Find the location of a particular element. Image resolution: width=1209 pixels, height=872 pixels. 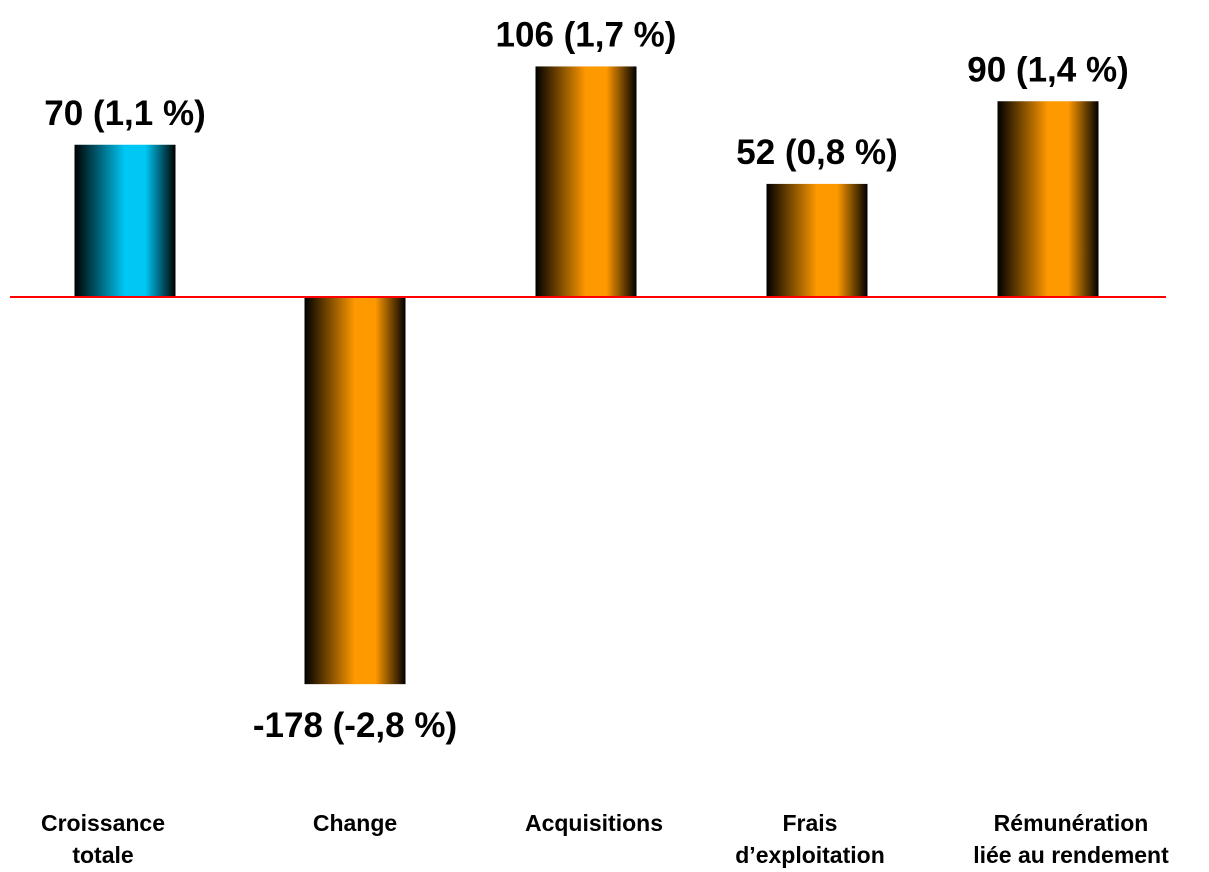

category-label-2: Change is located at coordinates (355, 823).